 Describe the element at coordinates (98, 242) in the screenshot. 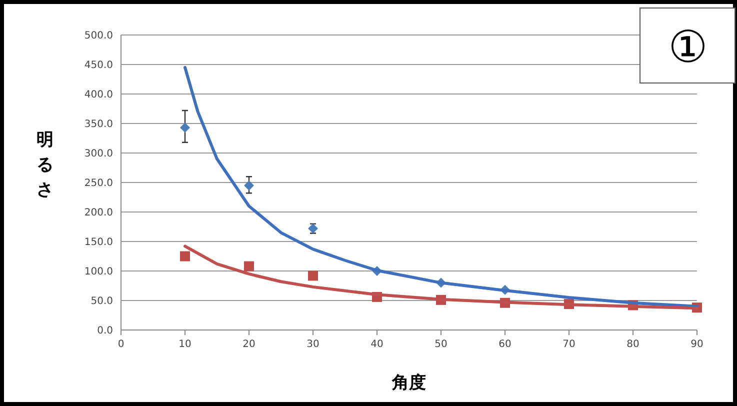

I see `y-tick-label: 150.0` at that location.